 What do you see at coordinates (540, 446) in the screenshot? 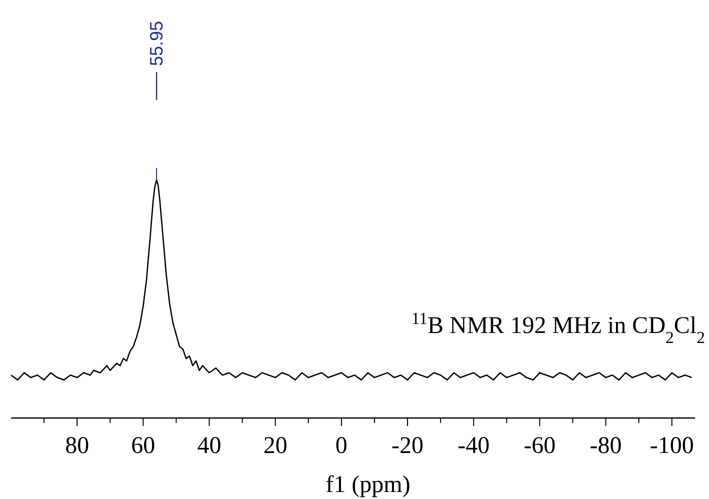
I see `x-tick-label: -60` at bounding box center [540, 446].